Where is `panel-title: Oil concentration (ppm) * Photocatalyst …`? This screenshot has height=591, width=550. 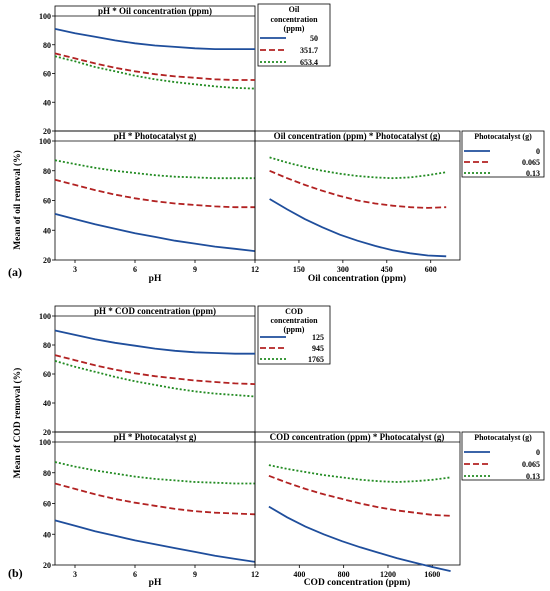
panel-title: Oil concentration (ppm) * Photocatalyst … is located at coordinates (357, 136).